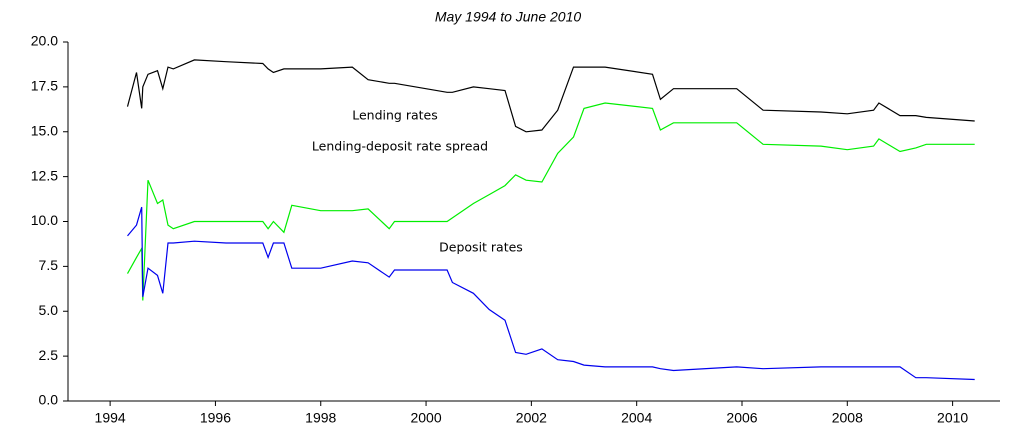 Image resolution: width=1011 pixels, height=431 pixels. Describe the element at coordinates (215, 418) in the screenshot. I see `x-tick-label: 1996` at that location.